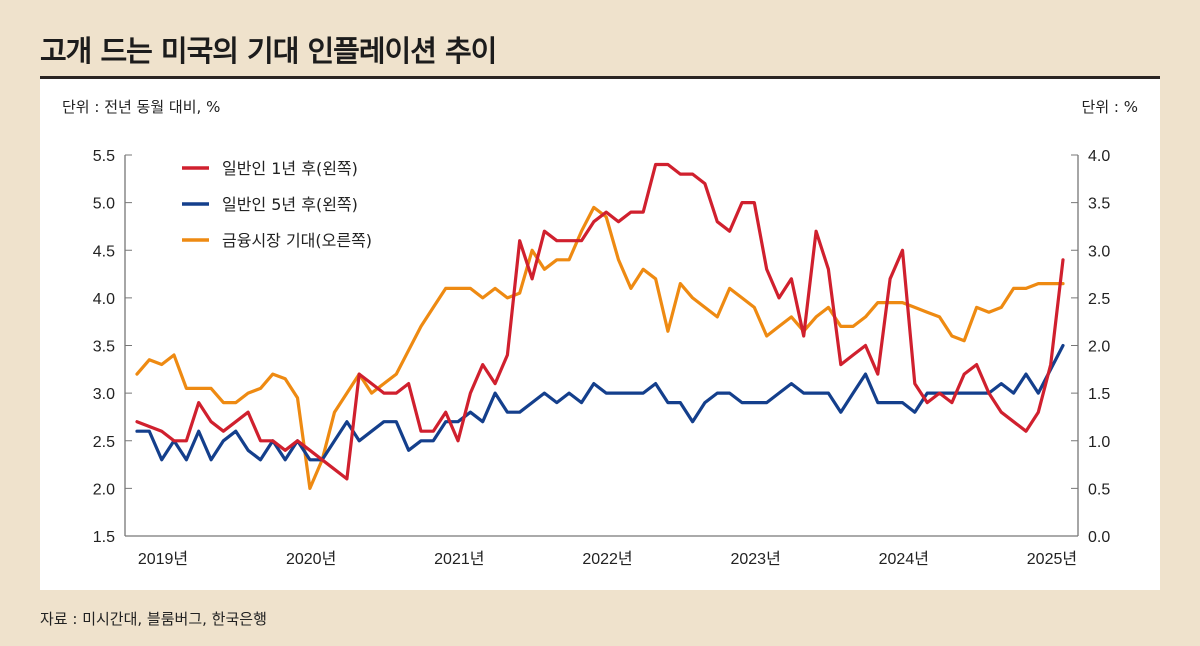 Image resolution: width=1200 pixels, height=646 pixels. What do you see at coordinates (1099, 156) in the screenshot?
I see `right-tick-label: 4.0` at bounding box center [1099, 156].